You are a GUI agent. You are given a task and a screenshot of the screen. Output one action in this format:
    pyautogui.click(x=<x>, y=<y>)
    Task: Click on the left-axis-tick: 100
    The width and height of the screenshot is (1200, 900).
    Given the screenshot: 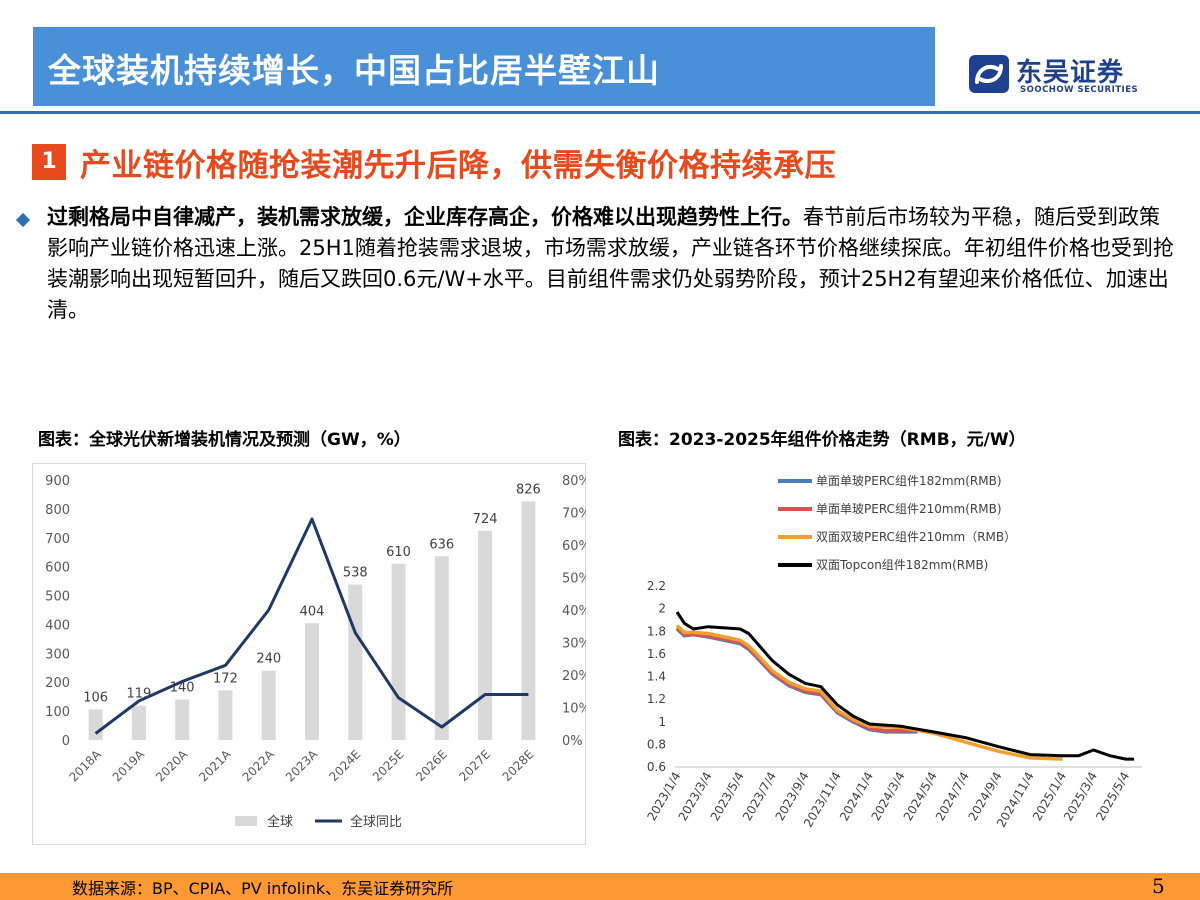 What is the action you would take?
    pyautogui.click(x=57, y=712)
    